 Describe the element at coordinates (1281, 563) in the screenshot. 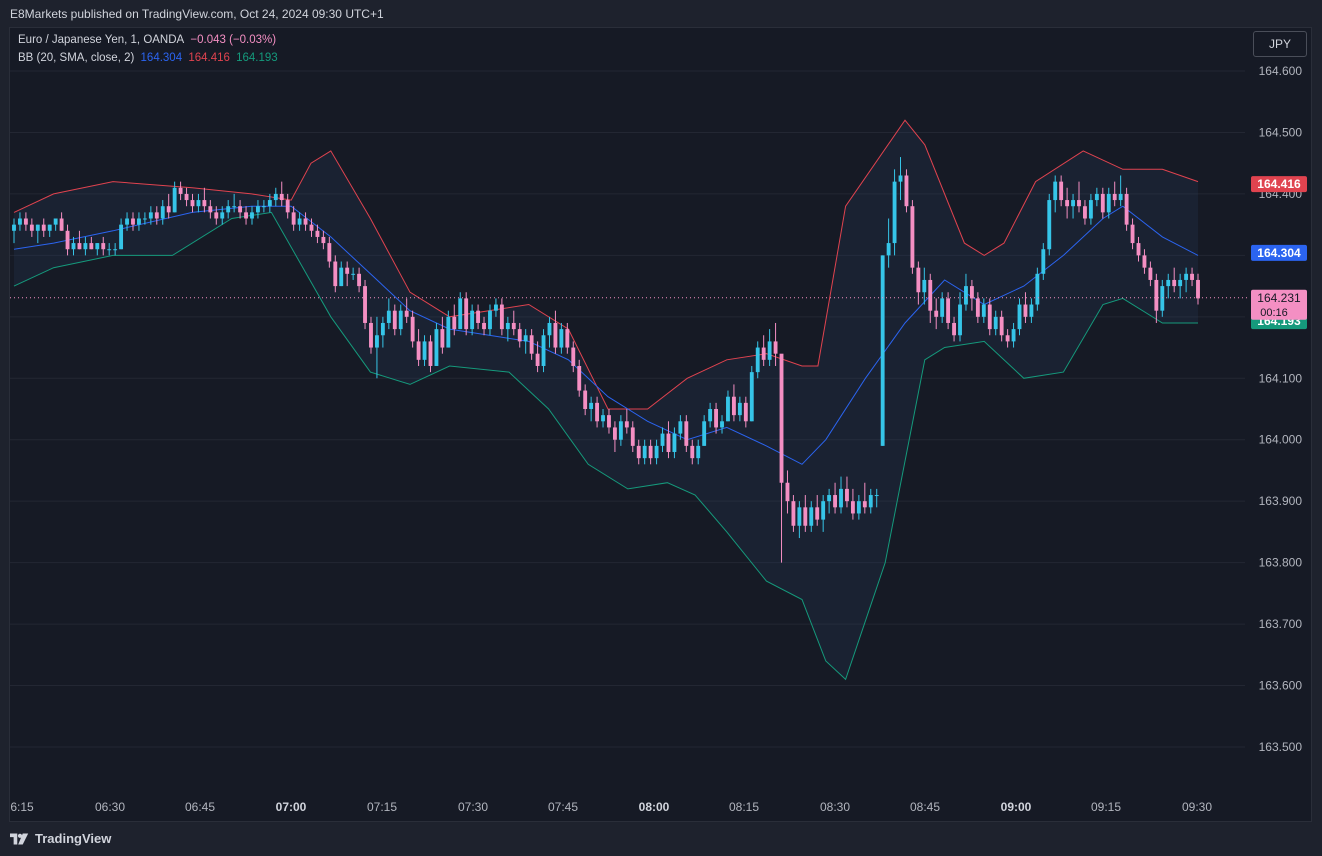

I see `y-tick-label: 163.800` at that location.